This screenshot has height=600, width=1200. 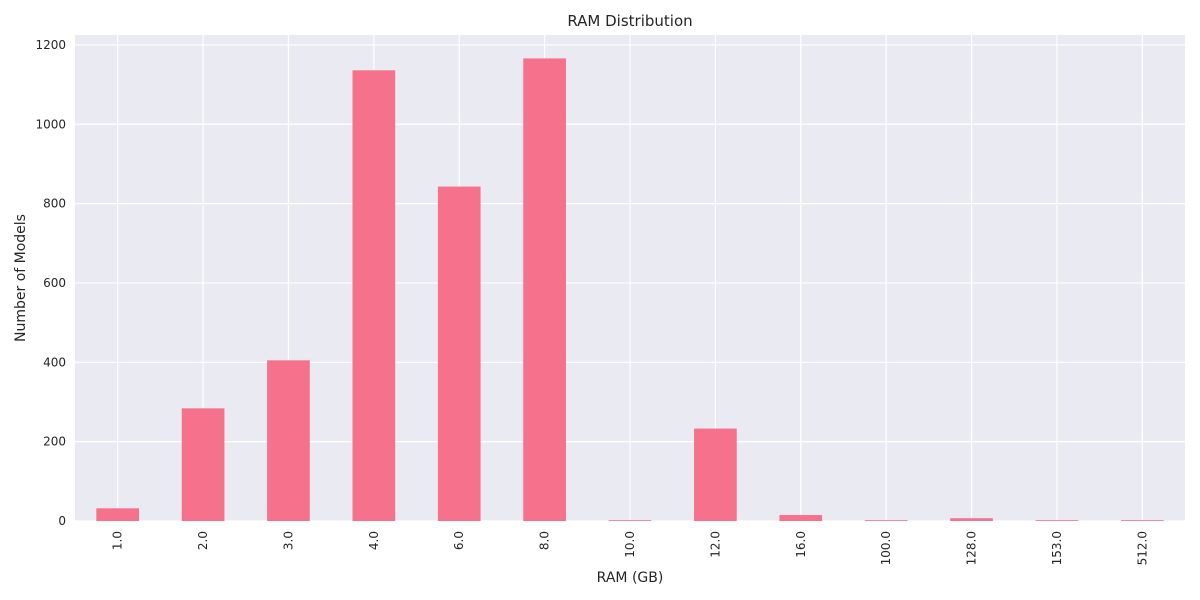 I want to click on y-axis-ticks: 0 200 400 600 800 1000 1200, so click(x=50, y=283).